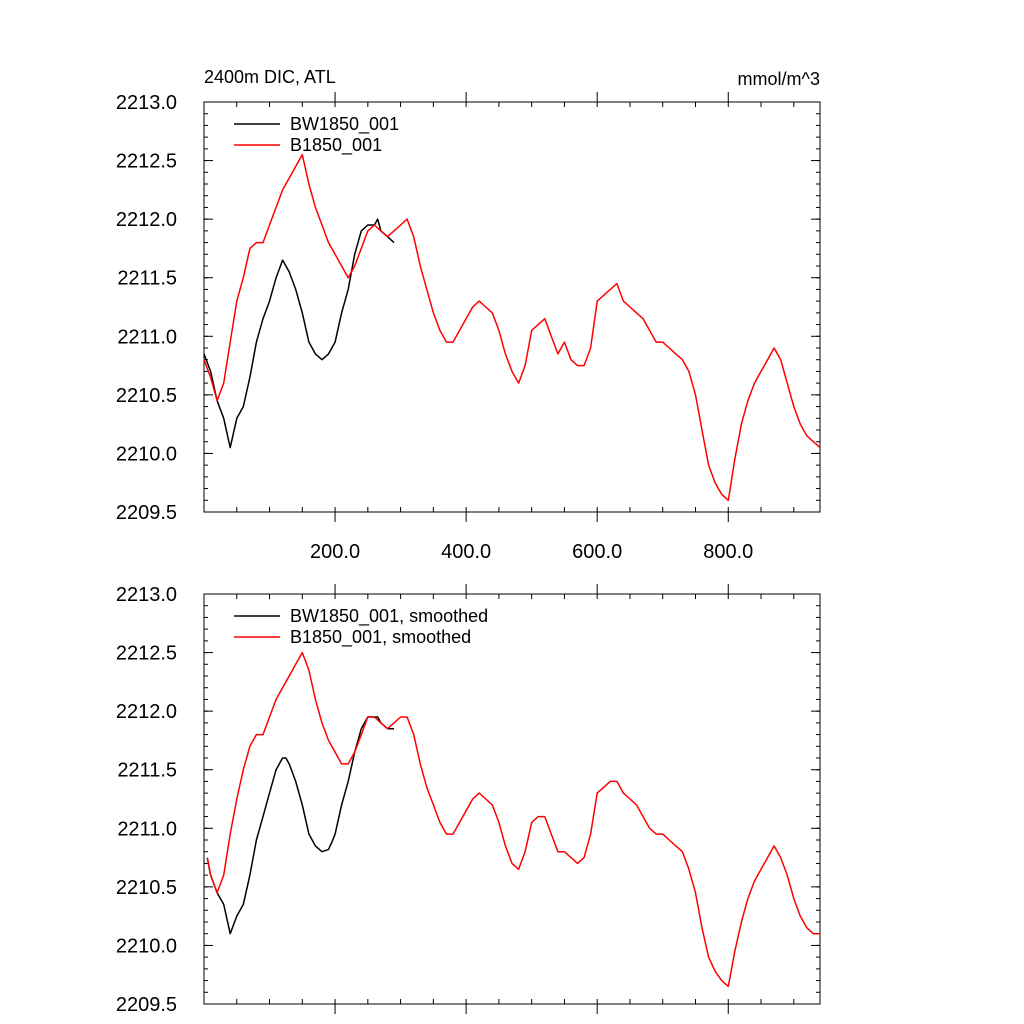  I want to click on x-tick-label: 400.0, so click(466, 552).